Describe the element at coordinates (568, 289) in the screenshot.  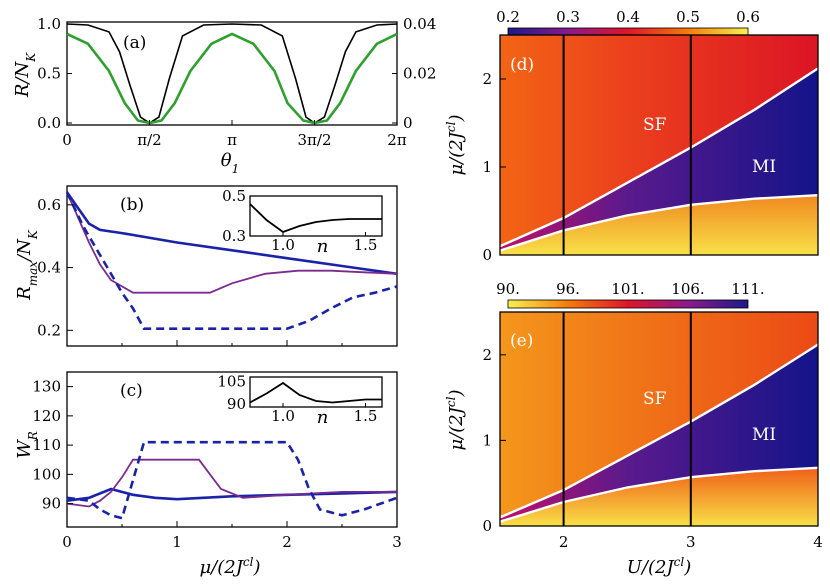
I see `colorbar-tick-label: 96.` at that location.